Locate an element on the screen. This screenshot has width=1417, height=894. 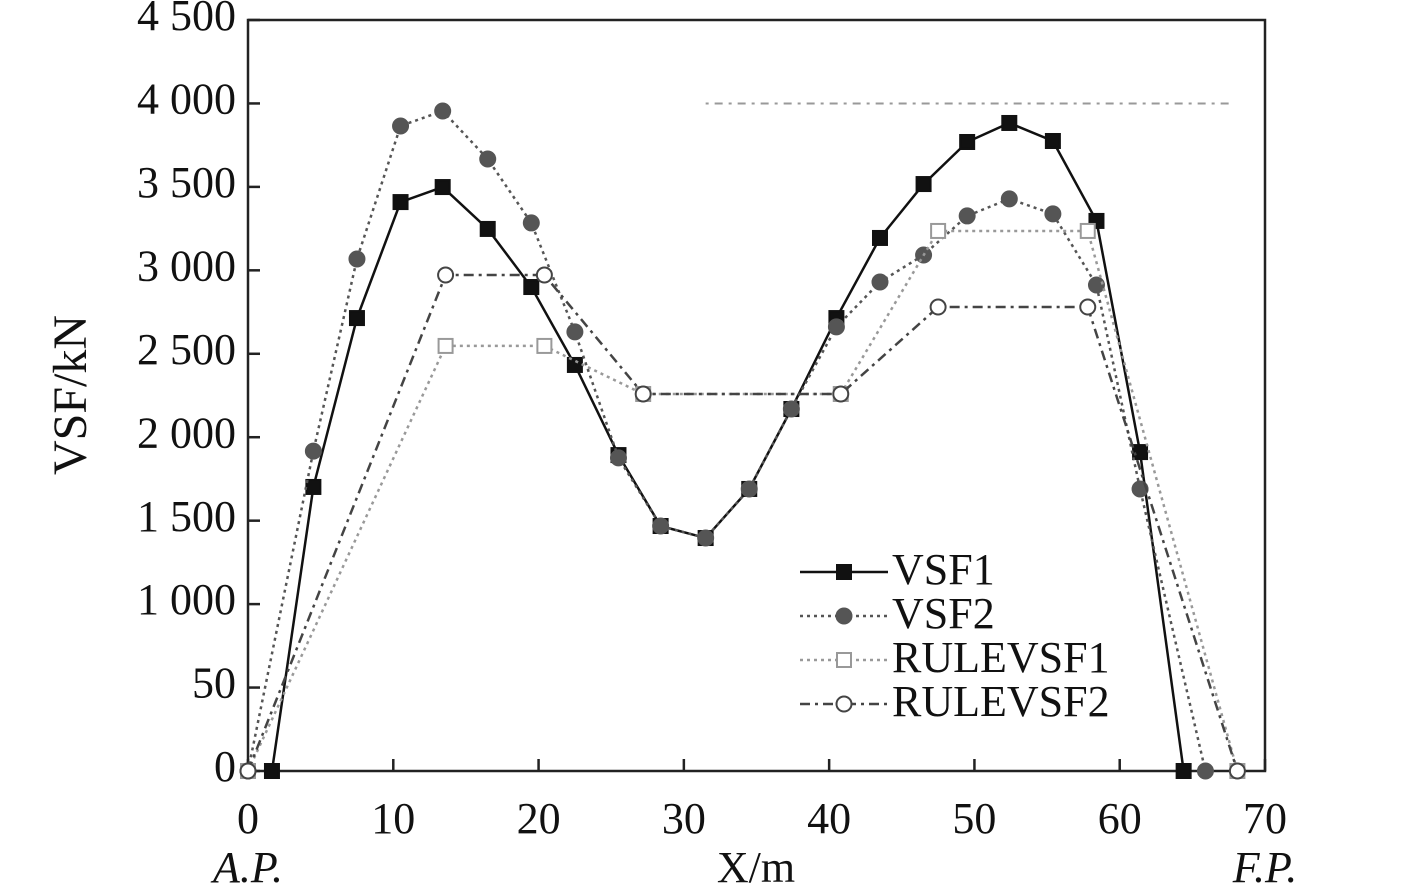
x-tick-label: 60 is located at coordinates (1120, 818).